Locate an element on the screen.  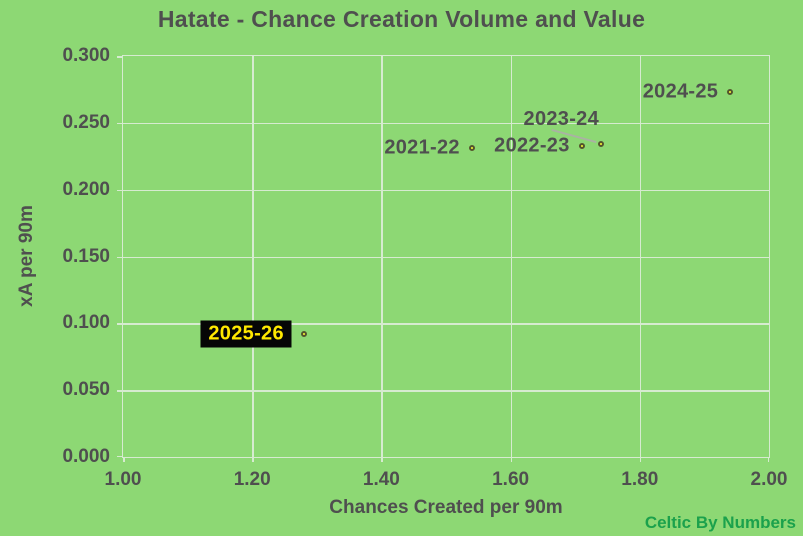
x-tick-label: 1.20 is located at coordinates (252, 479).